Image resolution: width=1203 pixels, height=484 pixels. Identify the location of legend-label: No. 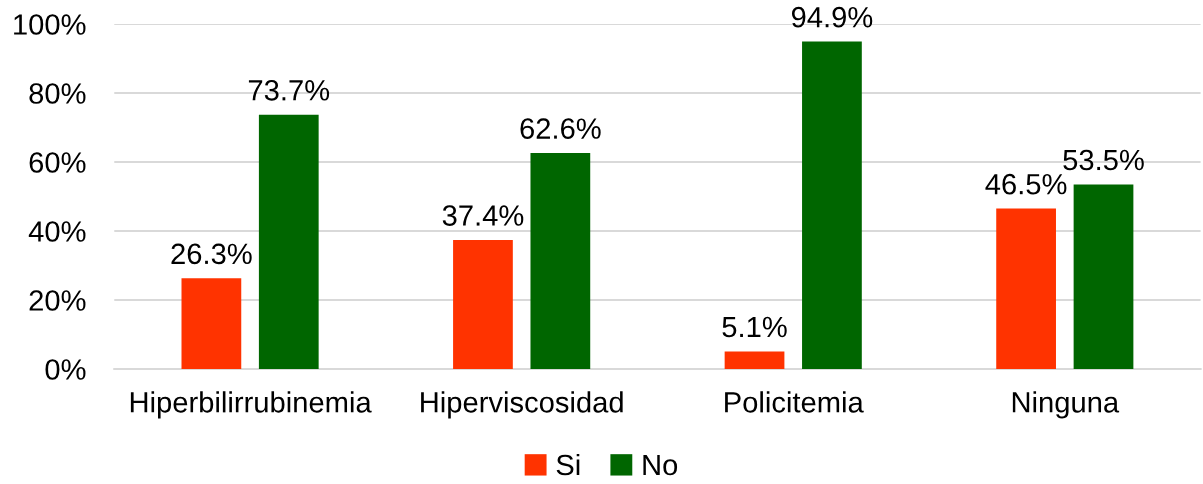
(660, 465).